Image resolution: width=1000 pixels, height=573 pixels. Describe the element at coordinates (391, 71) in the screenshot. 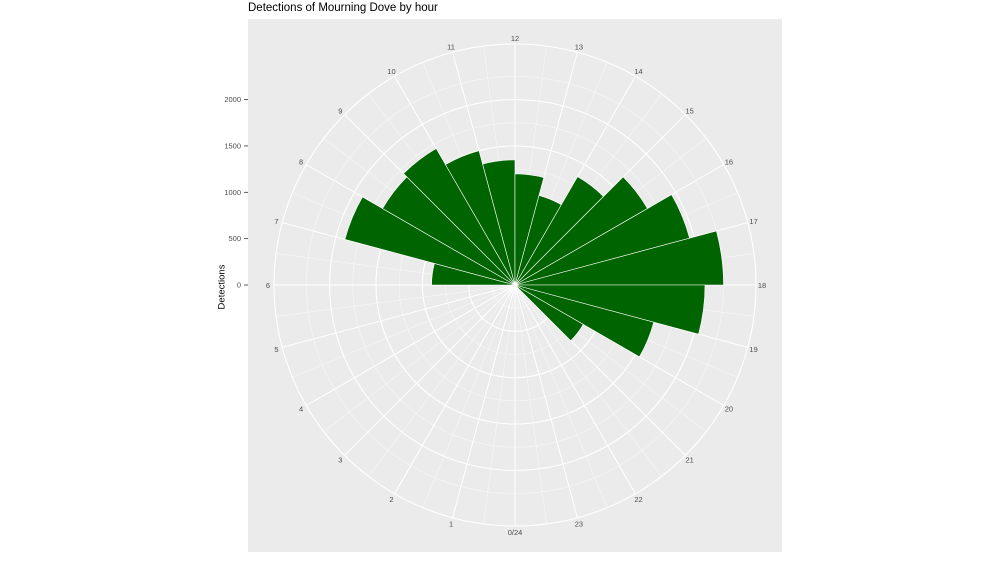

I see `hour-label: 10` at that location.